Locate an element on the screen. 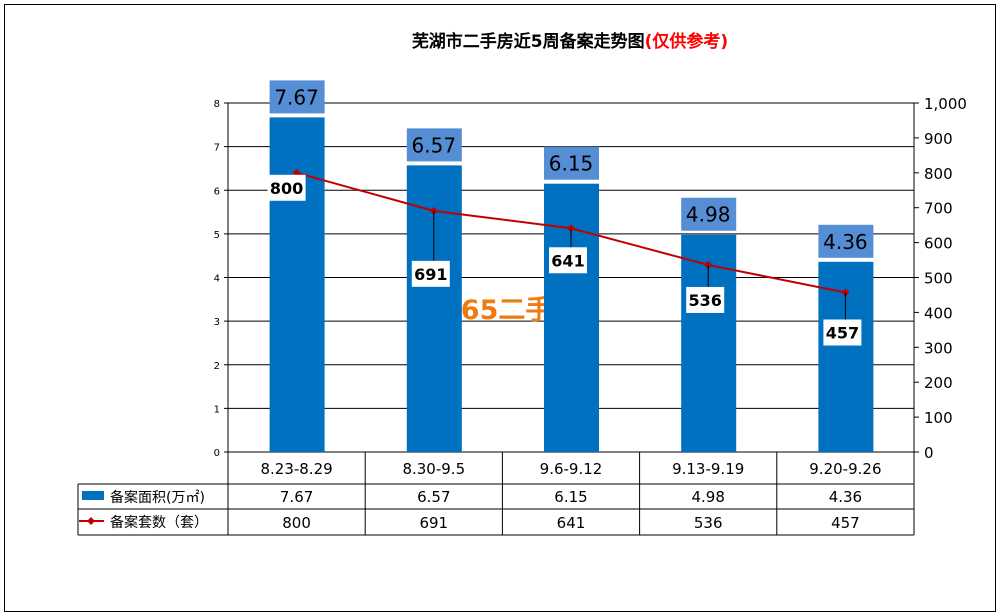 This screenshot has height=616, width=1001. bar-data-label: 7.67 is located at coordinates (296, 97).